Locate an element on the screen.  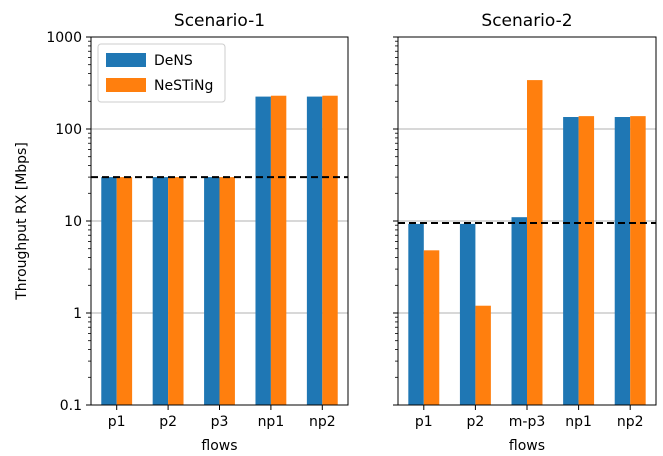
legend: DeNS NeSTiNg is located at coordinates (161, 73).